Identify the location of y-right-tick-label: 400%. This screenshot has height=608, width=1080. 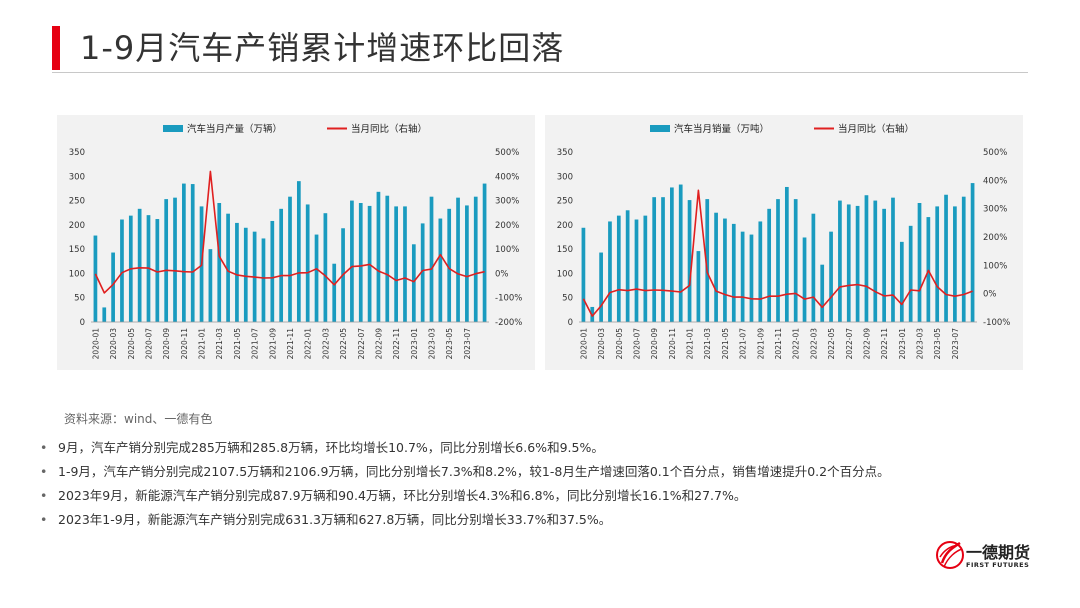
(507, 177).